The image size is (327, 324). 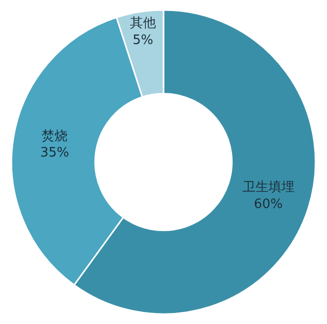 I want to click on data-label: 35%, so click(x=55, y=153).